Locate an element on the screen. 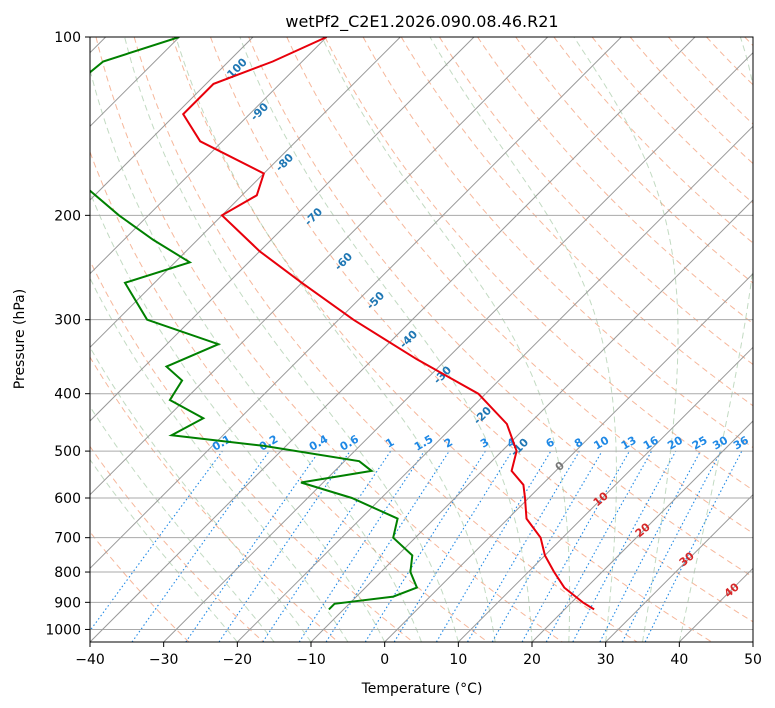 This screenshot has height=708, width=775. x-axis-label: Temperature (°C) is located at coordinates (422, 689).